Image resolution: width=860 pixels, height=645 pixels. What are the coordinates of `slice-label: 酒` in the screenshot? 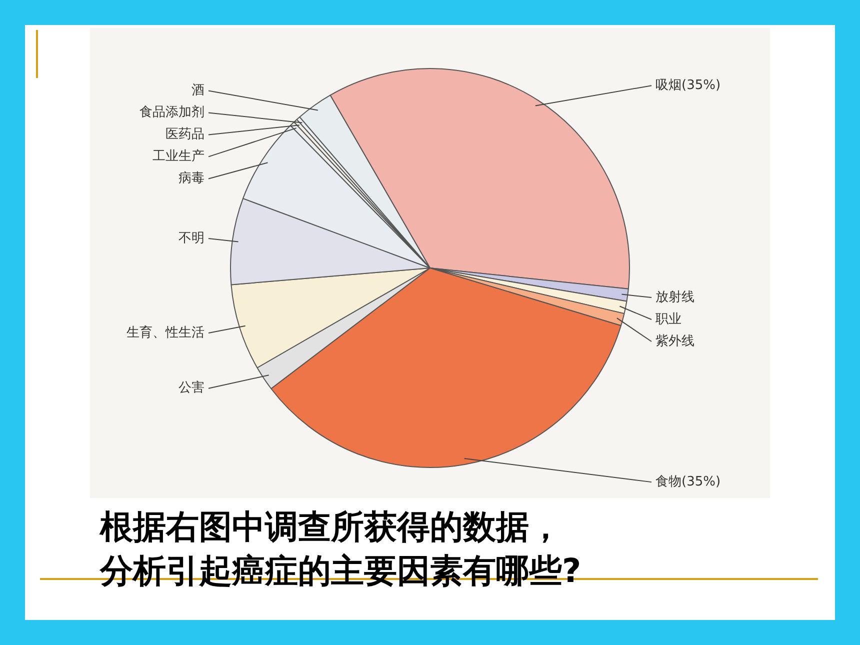 It's located at (198, 90).